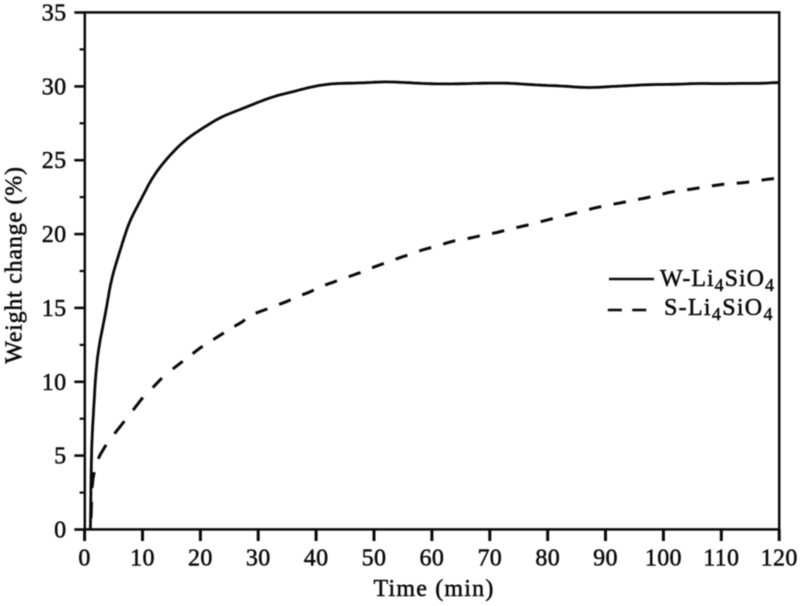  What do you see at coordinates (663, 559) in the screenshot?
I see `svg-text: 100` at bounding box center [663, 559].